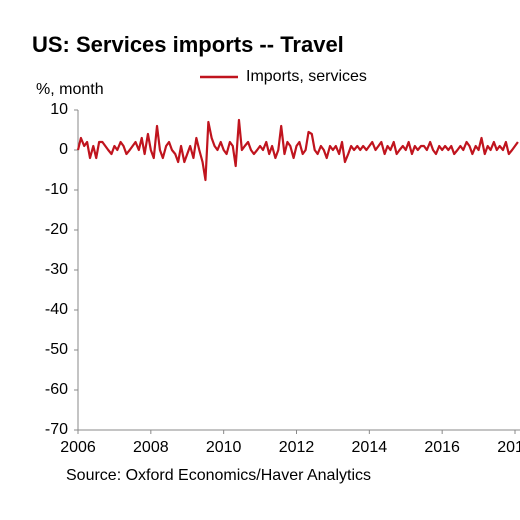  What do you see at coordinates (306, 76) in the screenshot?
I see `legend-label: Imports, services` at bounding box center [306, 76].